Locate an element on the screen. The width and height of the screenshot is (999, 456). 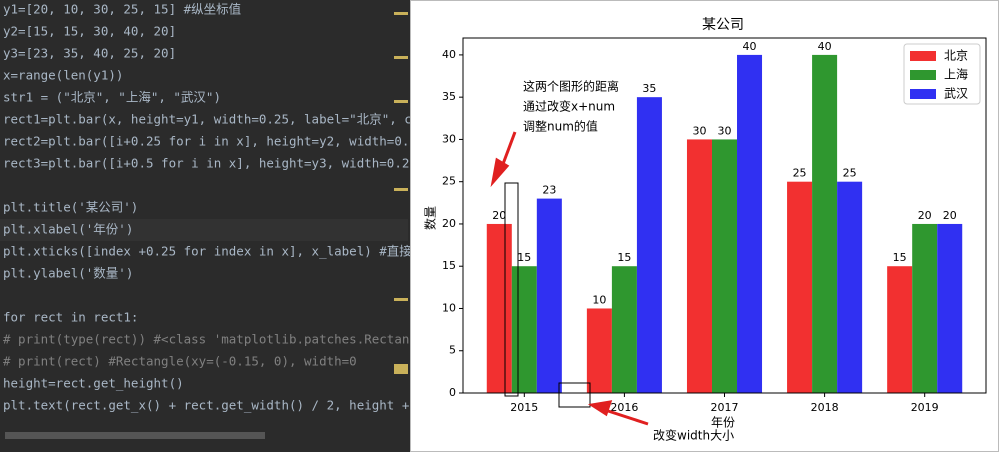
y-tick-label: 0 is located at coordinates (452, 392).